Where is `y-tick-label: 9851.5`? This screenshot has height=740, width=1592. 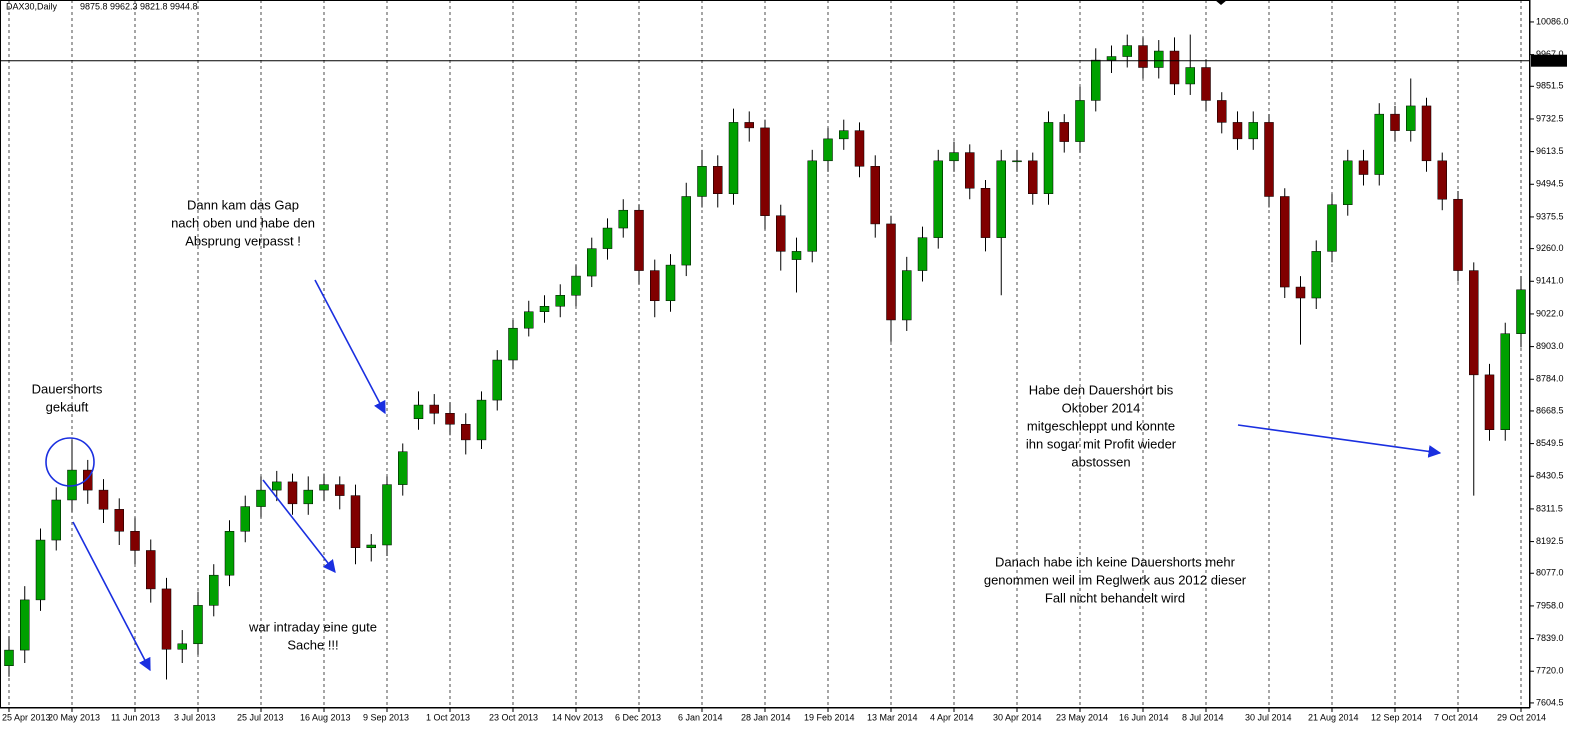 y-tick-label: 9851.5 is located at coordinates (1550, 86).